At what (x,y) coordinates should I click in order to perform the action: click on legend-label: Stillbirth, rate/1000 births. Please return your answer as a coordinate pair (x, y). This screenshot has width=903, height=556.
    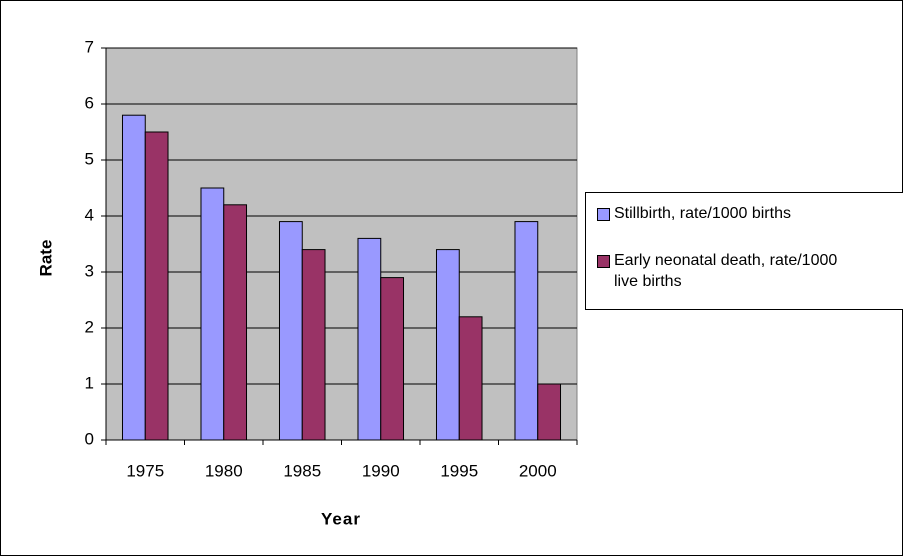
    Looking at the image, I should click on (702, 213).